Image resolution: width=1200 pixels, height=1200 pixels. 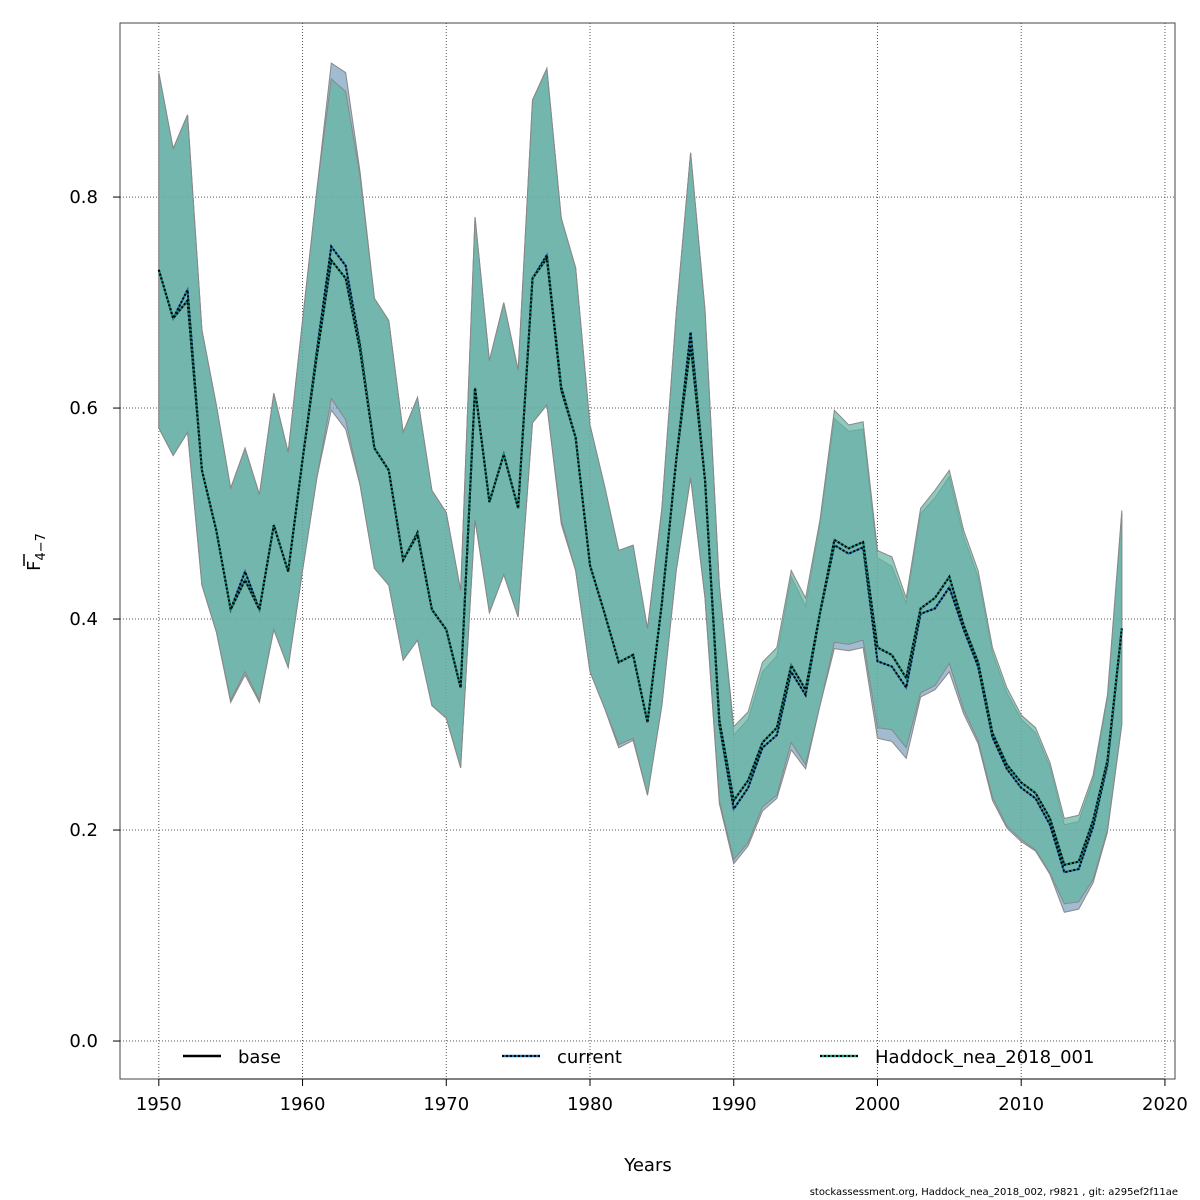 I want to click on y-axis: 0.0 0.2 0.4 0.6 0.8, so click(x=94, y=619).